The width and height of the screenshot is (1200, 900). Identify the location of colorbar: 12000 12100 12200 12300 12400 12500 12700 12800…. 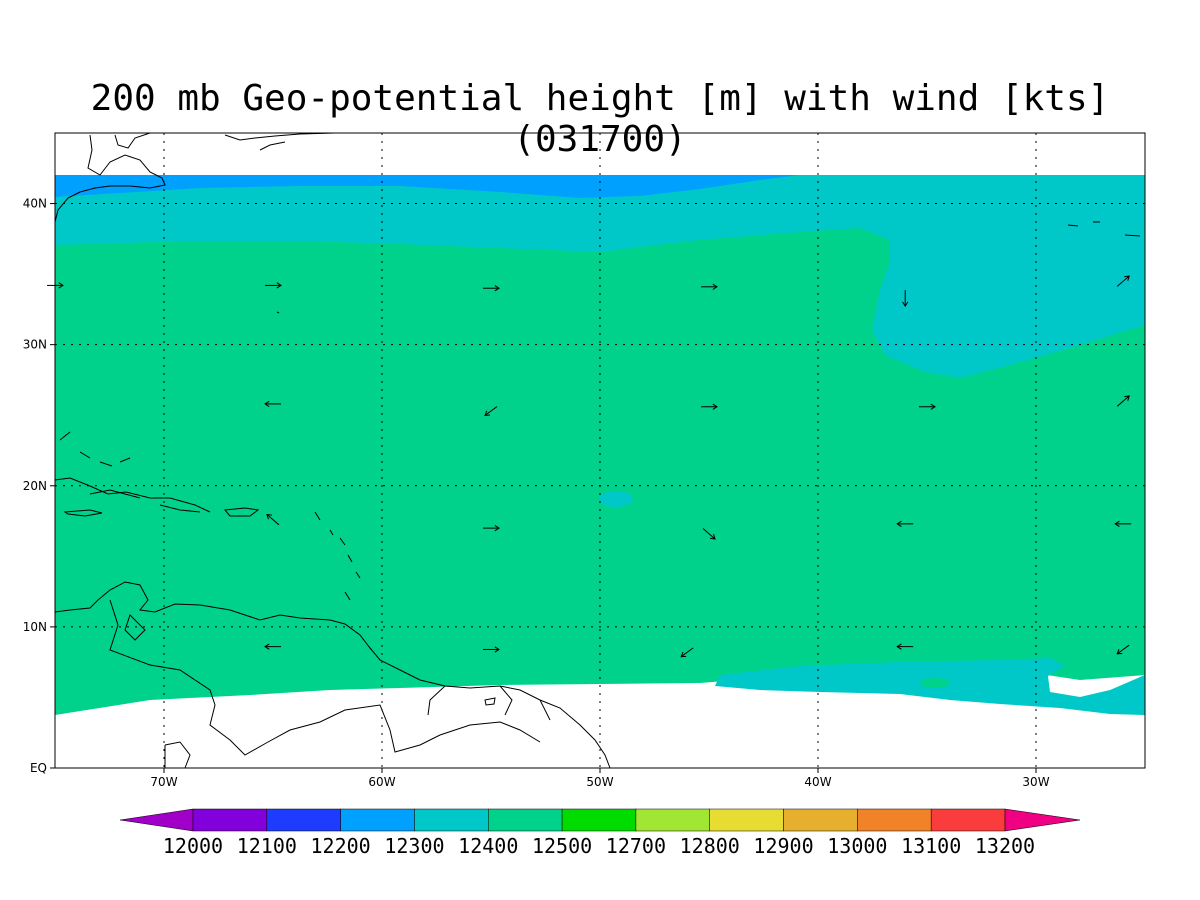
(600, 833).